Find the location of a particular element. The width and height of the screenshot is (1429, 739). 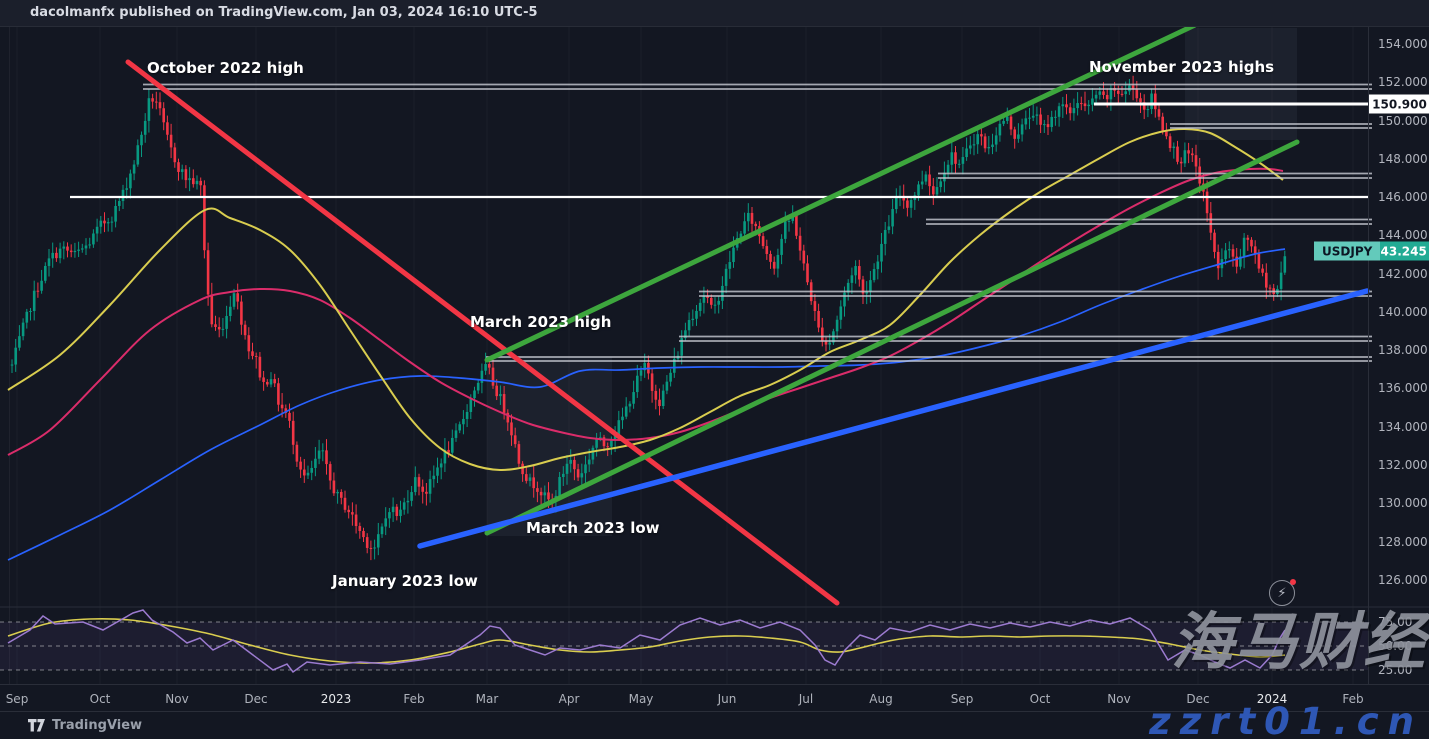

price-axis-label: 126.000 is located at coordinates (1403, 580).